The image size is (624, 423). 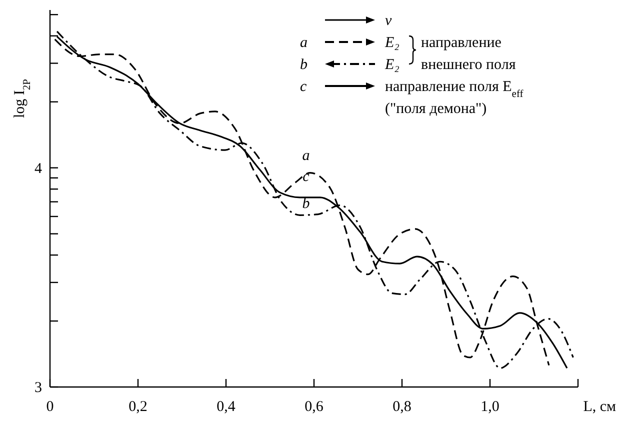 I want to click on x-tick-label: 0,8, so click(x=402, y=407).